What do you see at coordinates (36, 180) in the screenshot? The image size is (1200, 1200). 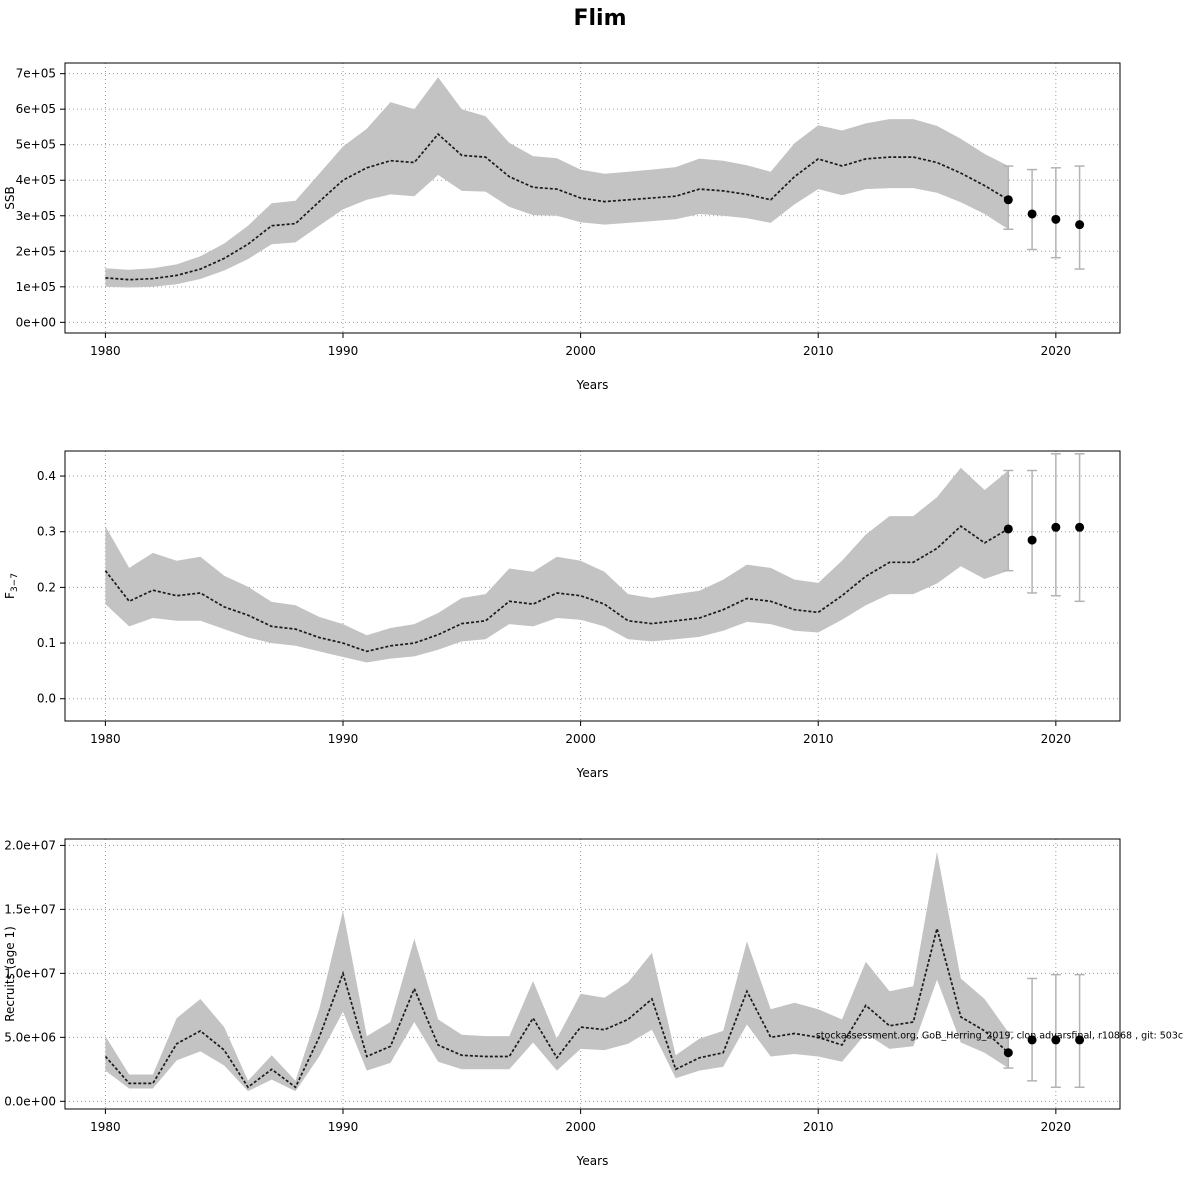 I see `y-tick-label: 4e+05` at bounding box center [36, 180].